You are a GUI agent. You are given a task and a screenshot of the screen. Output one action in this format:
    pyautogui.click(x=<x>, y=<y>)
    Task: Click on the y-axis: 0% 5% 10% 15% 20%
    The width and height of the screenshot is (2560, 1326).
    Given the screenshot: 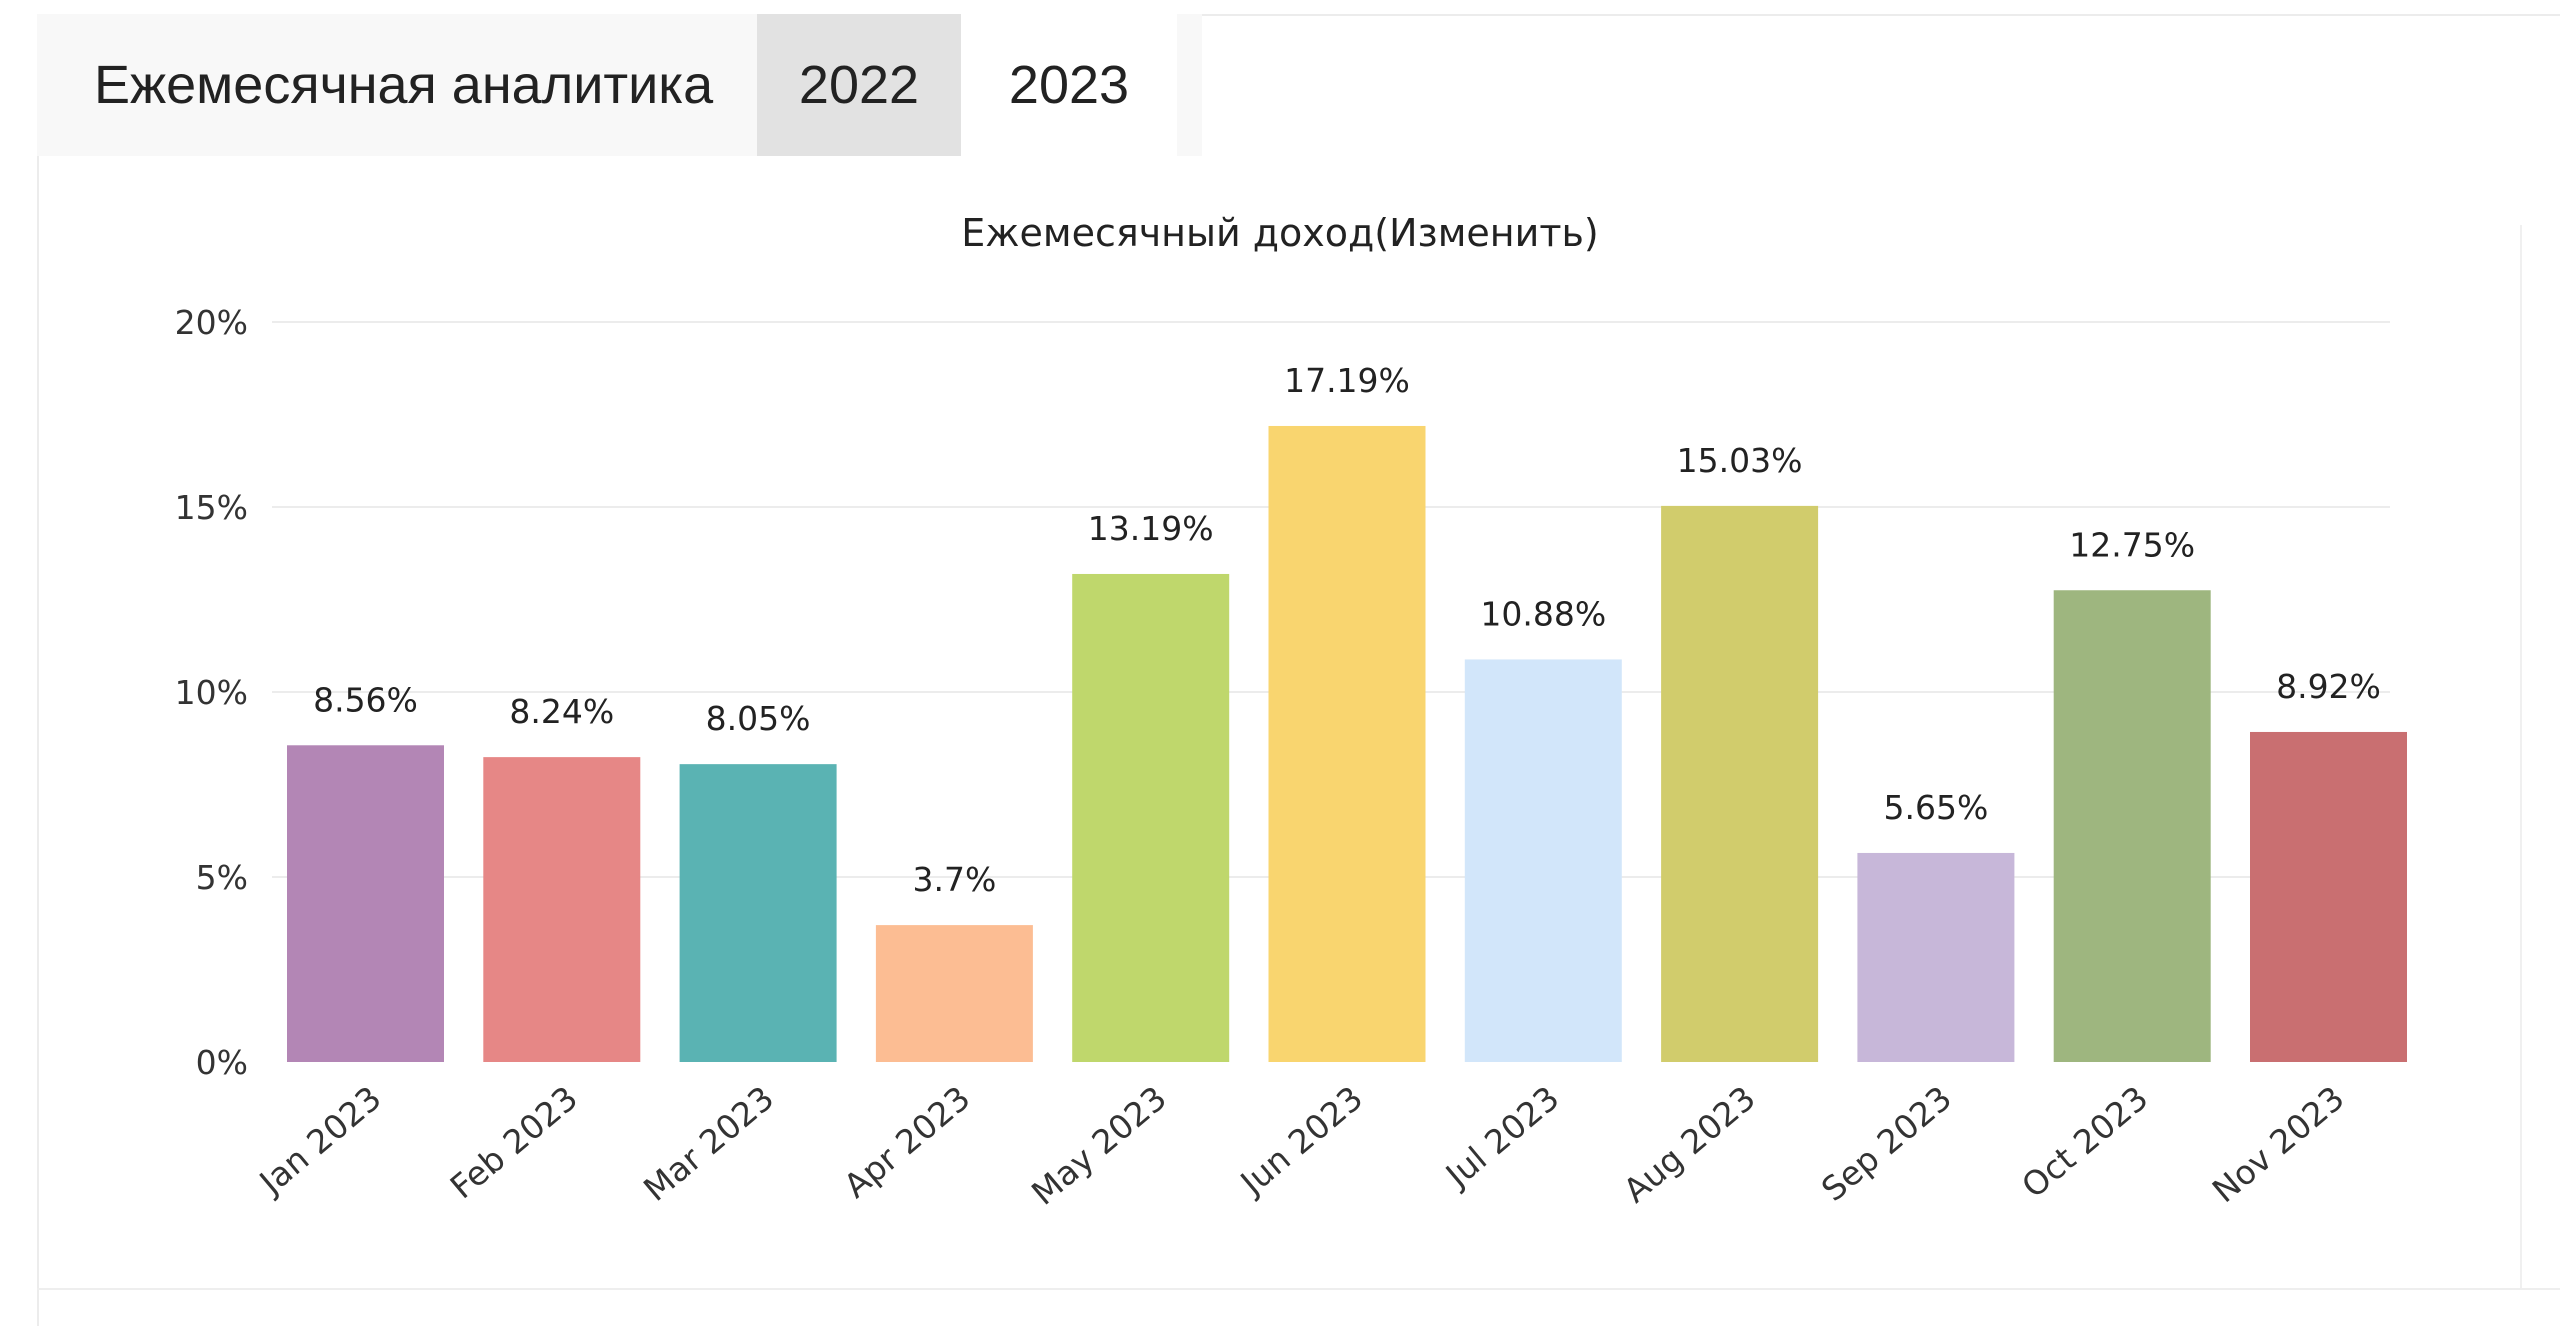 What is the action you would take?
    pyautogui.click(x=211, y=692)
    